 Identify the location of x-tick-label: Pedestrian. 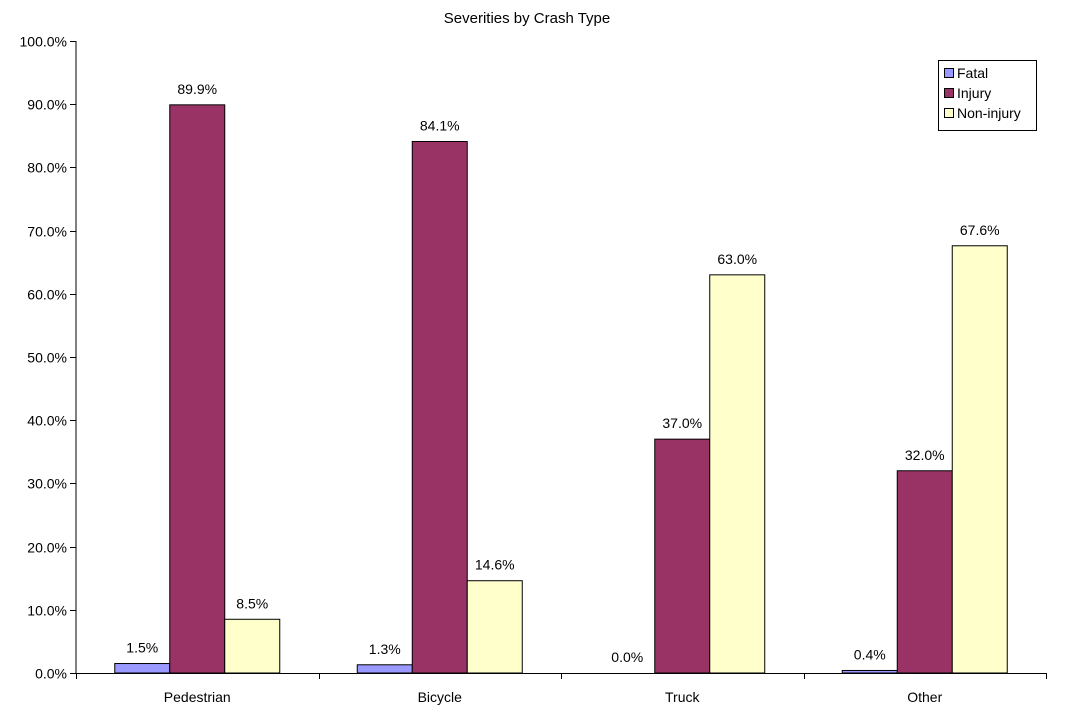
(197, 697).